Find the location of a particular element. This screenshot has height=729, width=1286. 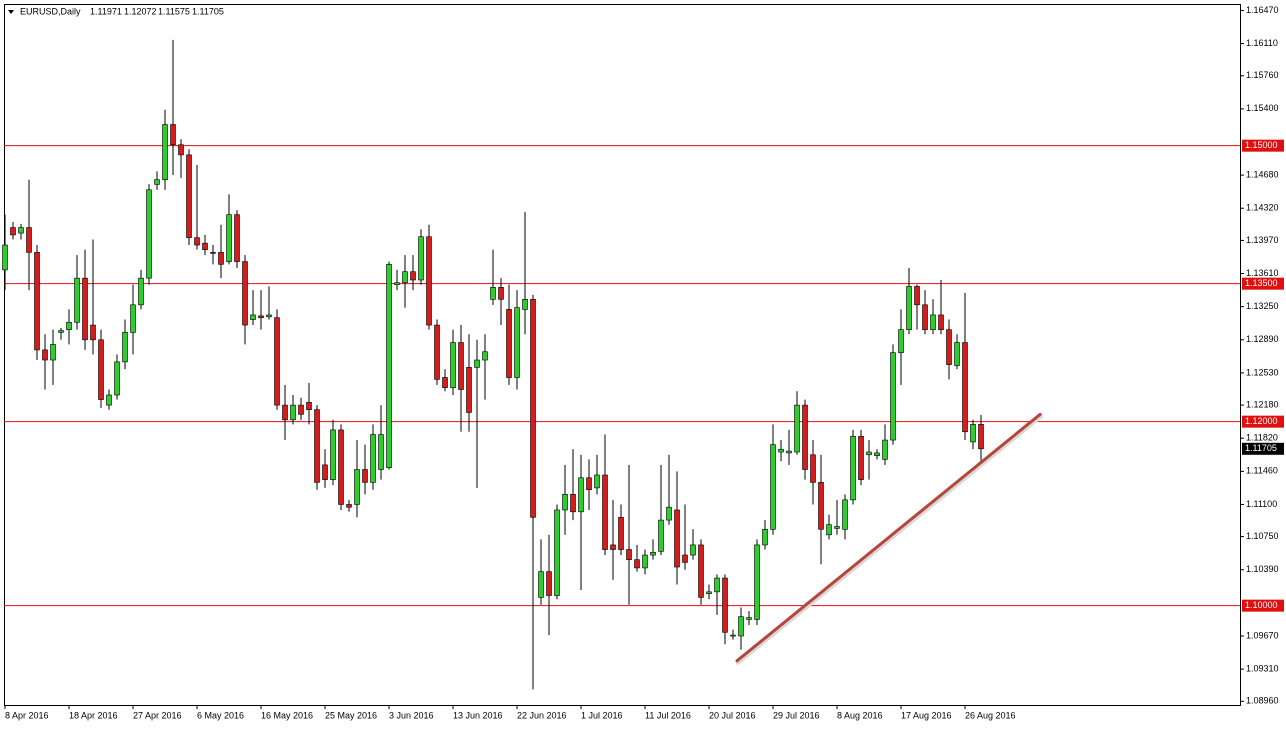

level-label: 1.10000 is located at coordinates (1261, 605).